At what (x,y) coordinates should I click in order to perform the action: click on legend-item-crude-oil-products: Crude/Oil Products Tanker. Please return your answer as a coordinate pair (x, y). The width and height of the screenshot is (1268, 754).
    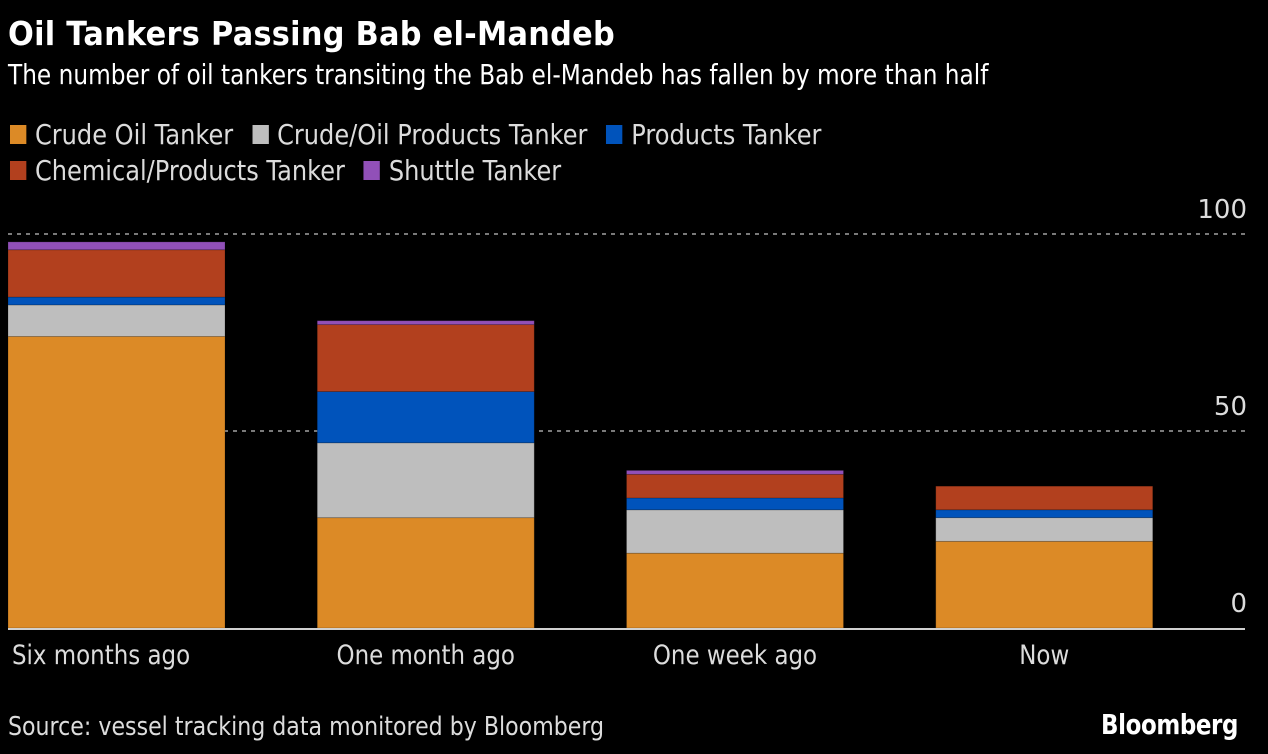
    Looking at the image, I should click on (419, 134).